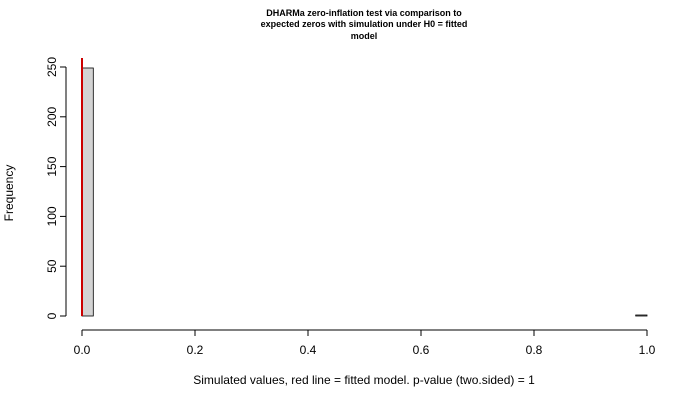  Describe the element at coordinates (365, 343) in the screenshot. I see `x-axis: 0.0 0.2 0.4 0.6 0.8 1.0` at that location.